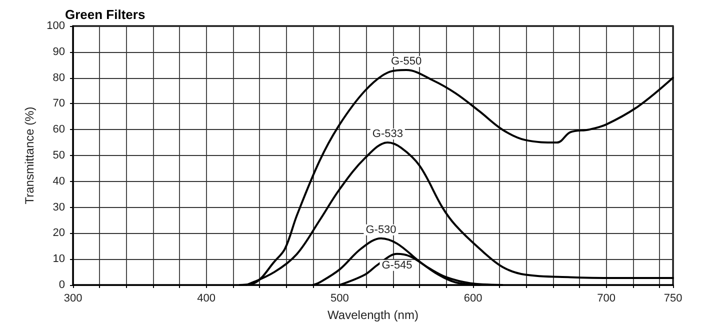 This screenshot has width=718, height=328. I want to click on y-tick-label: 0, so click(61, 285).